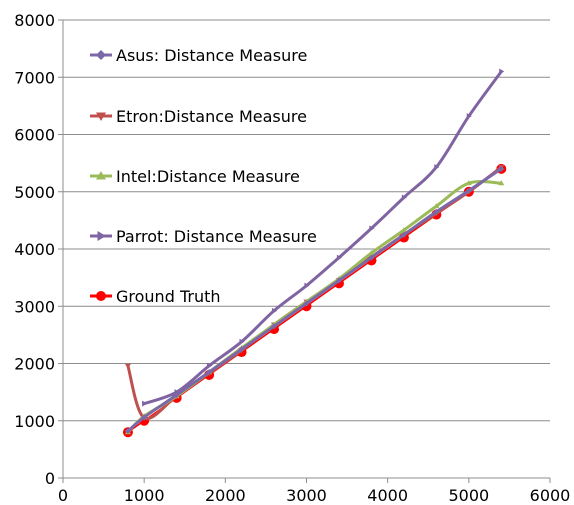  I want to click on legend-item-etron-distance-measure: Etron:Distance Measure, so click(198, 116).